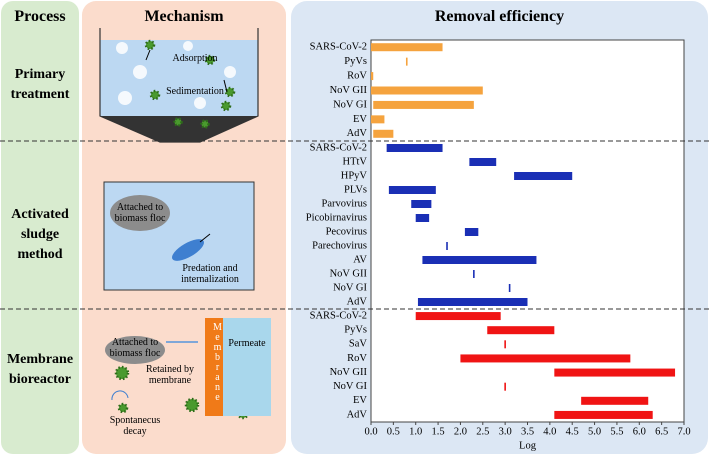 The image size is (710, 455). I want to click on x-tick-label: 3.5, so click(527, 431).